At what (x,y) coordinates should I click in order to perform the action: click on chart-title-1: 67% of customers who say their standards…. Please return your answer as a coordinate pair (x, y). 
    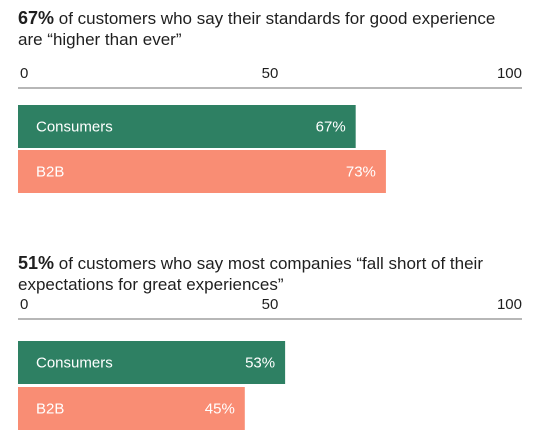
    Looking at the image, I should click on (258, 29).